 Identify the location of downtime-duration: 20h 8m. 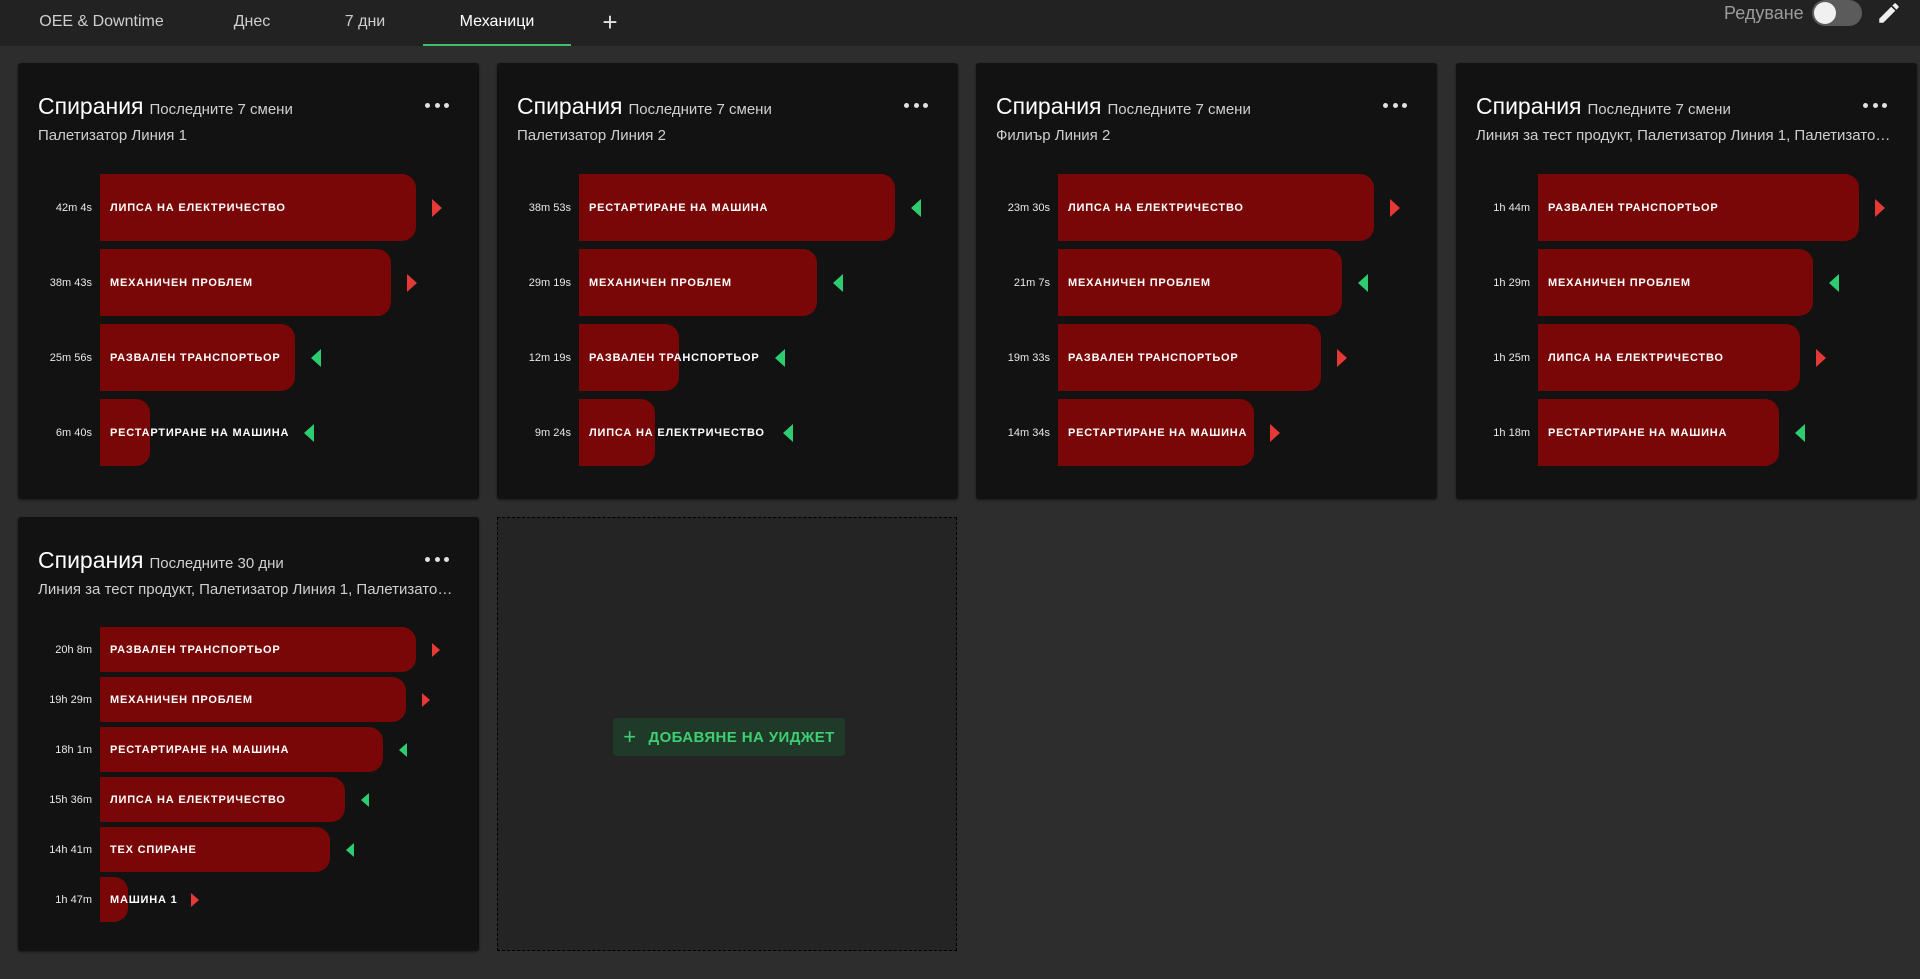
(73, 649).